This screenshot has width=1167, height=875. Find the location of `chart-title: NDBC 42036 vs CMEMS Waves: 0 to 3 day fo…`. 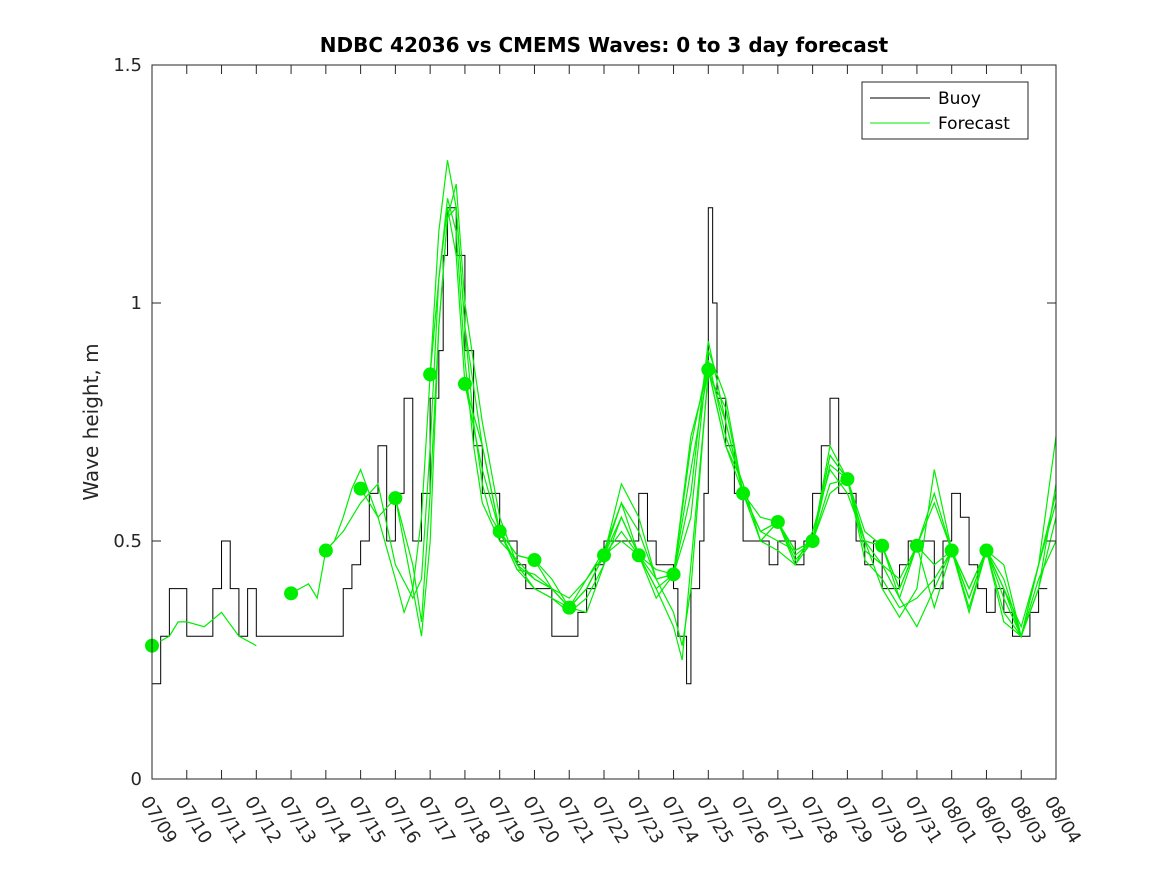

chart-title: NDBC 42036 vs CMEMS Waves: 0 to 3 day fo… is located at coordinates (604, 45).